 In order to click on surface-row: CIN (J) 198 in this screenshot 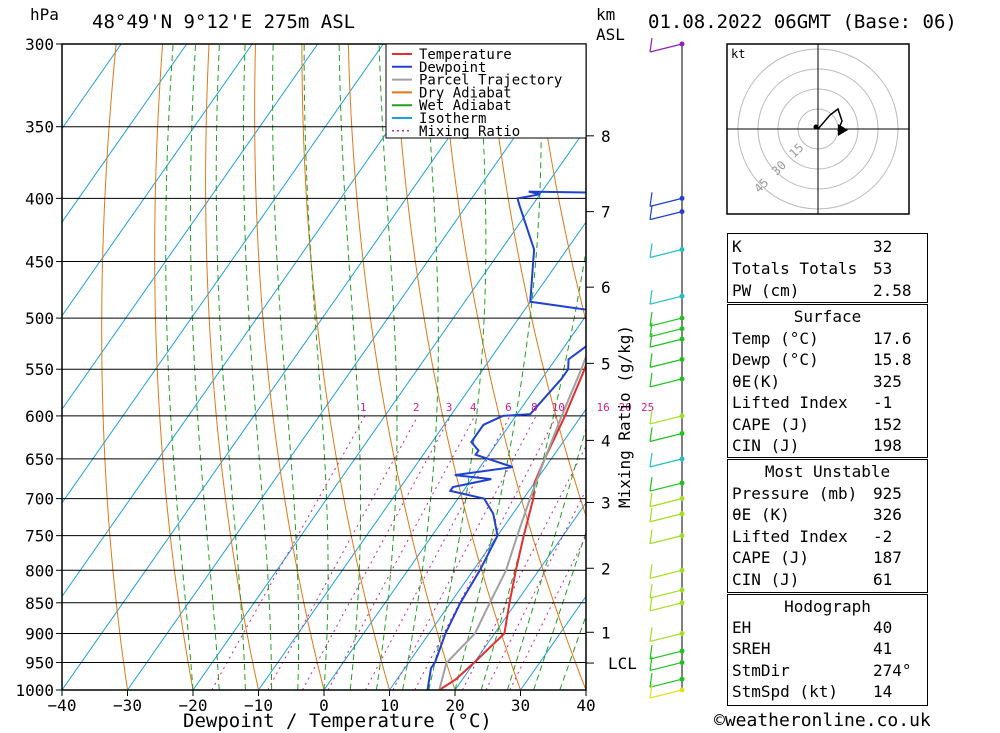, I will do `click(817, 445)`.